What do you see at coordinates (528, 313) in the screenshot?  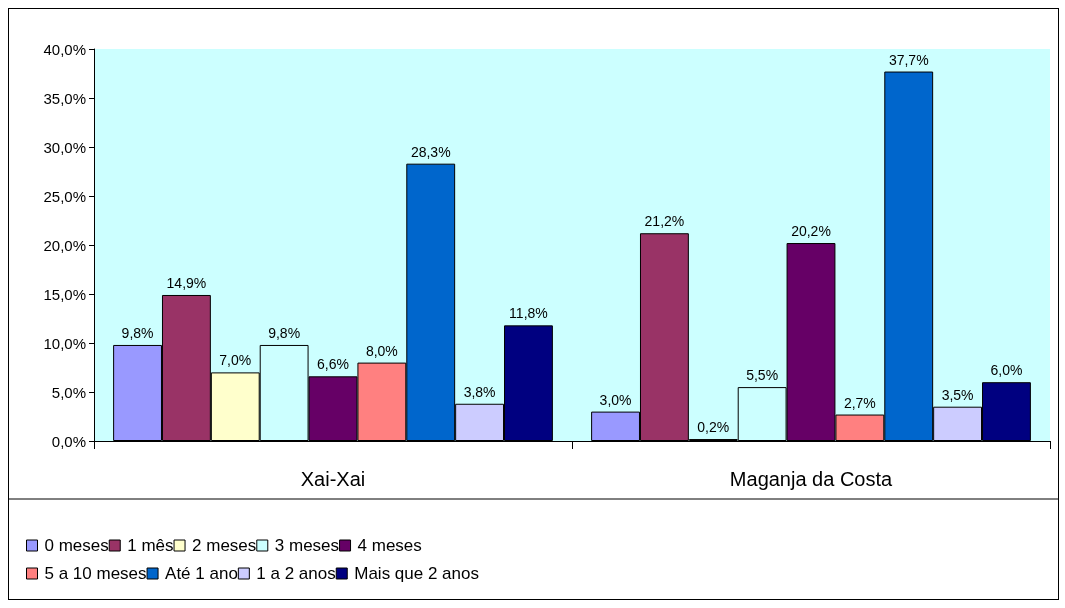 I see `data-label: 11,8%` at bounding box center [528, 313].